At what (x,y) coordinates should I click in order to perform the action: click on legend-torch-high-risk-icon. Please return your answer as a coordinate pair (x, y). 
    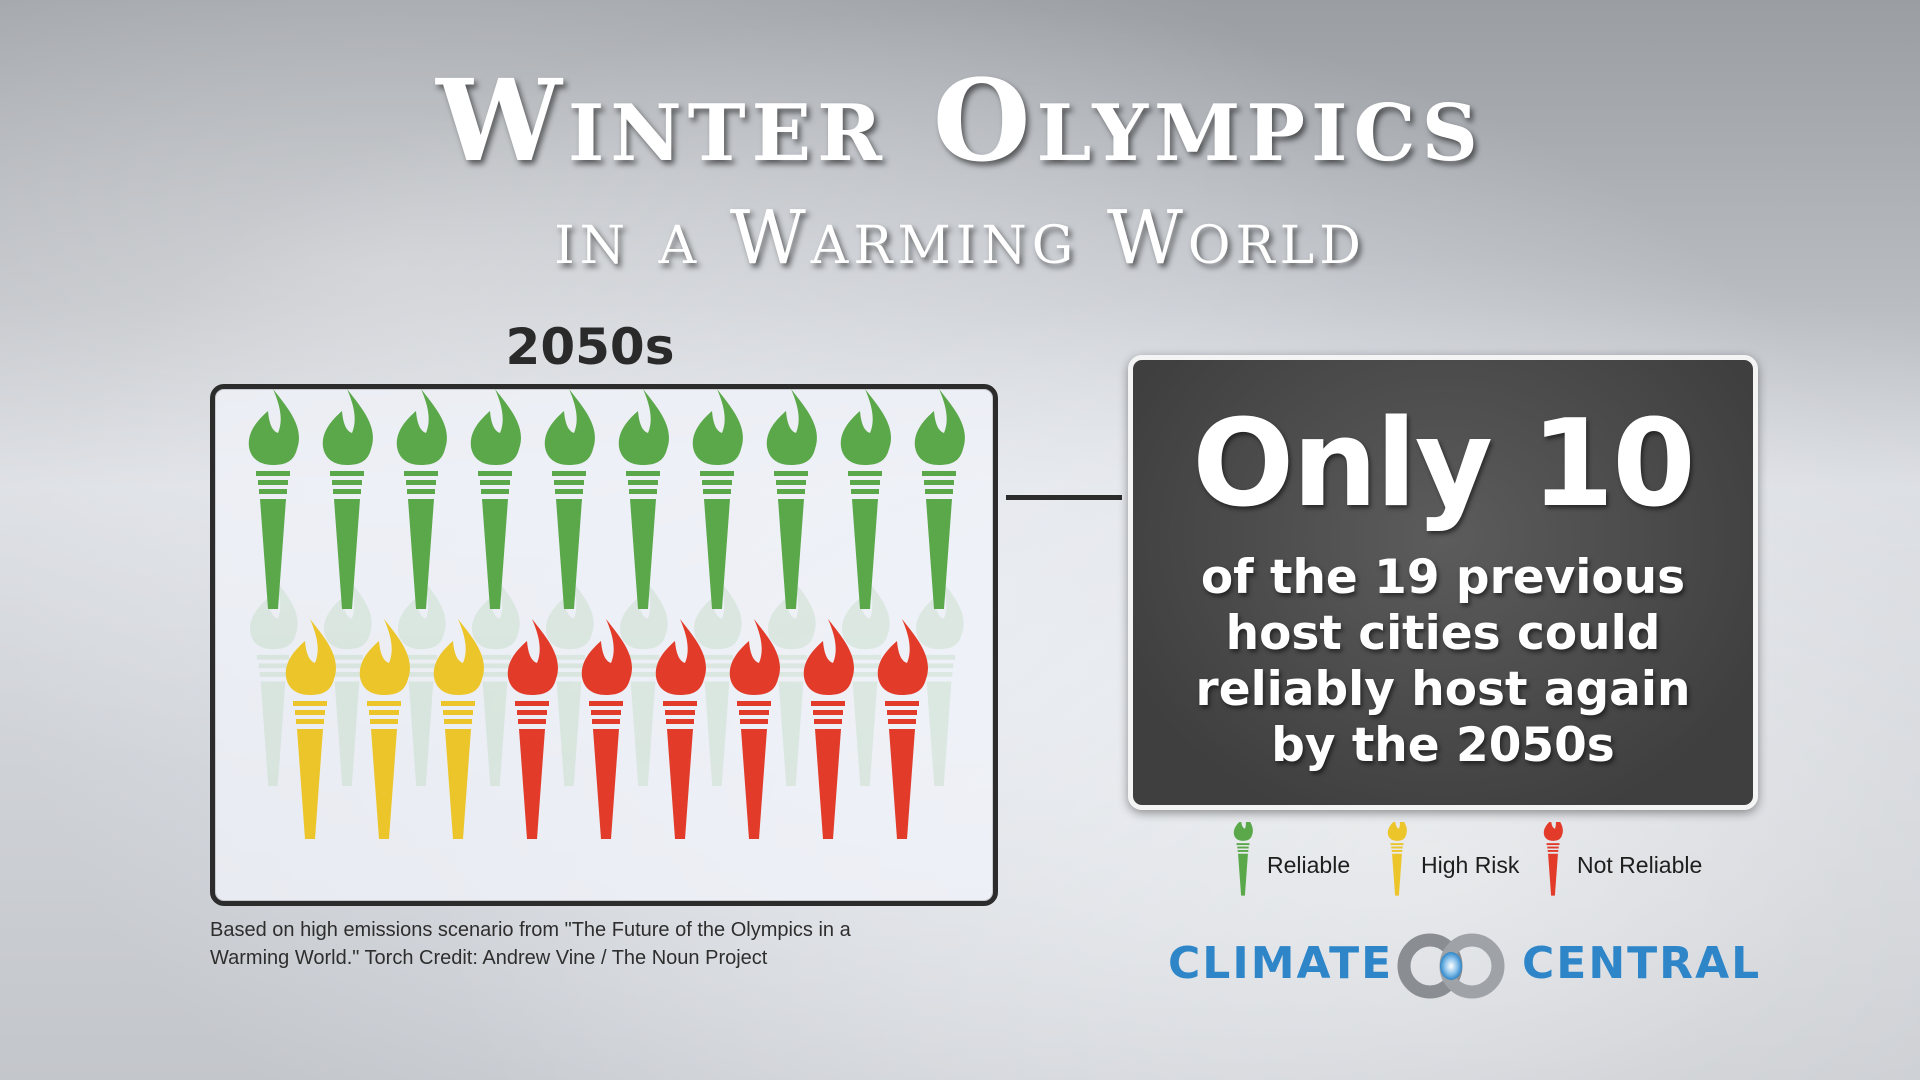
    Looking at the image, I should click on (1397, 859).